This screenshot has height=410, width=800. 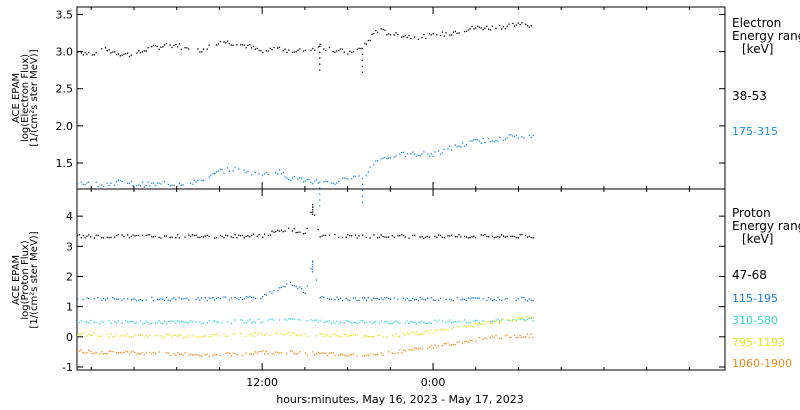 What do you see at coordinates (757, 49) in the screenshot?
I see `electron-legend-units: [keV]` at bounding box center [757, 49].